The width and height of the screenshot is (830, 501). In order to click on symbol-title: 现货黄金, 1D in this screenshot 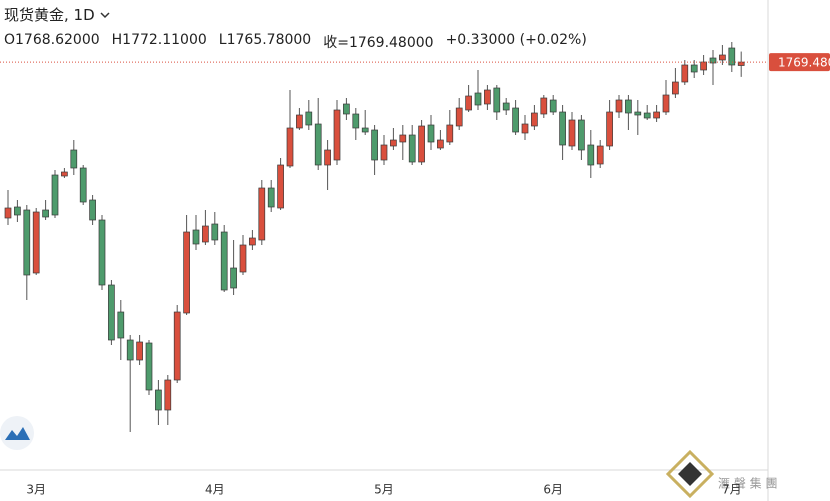, I will do `click(49, 15)`.